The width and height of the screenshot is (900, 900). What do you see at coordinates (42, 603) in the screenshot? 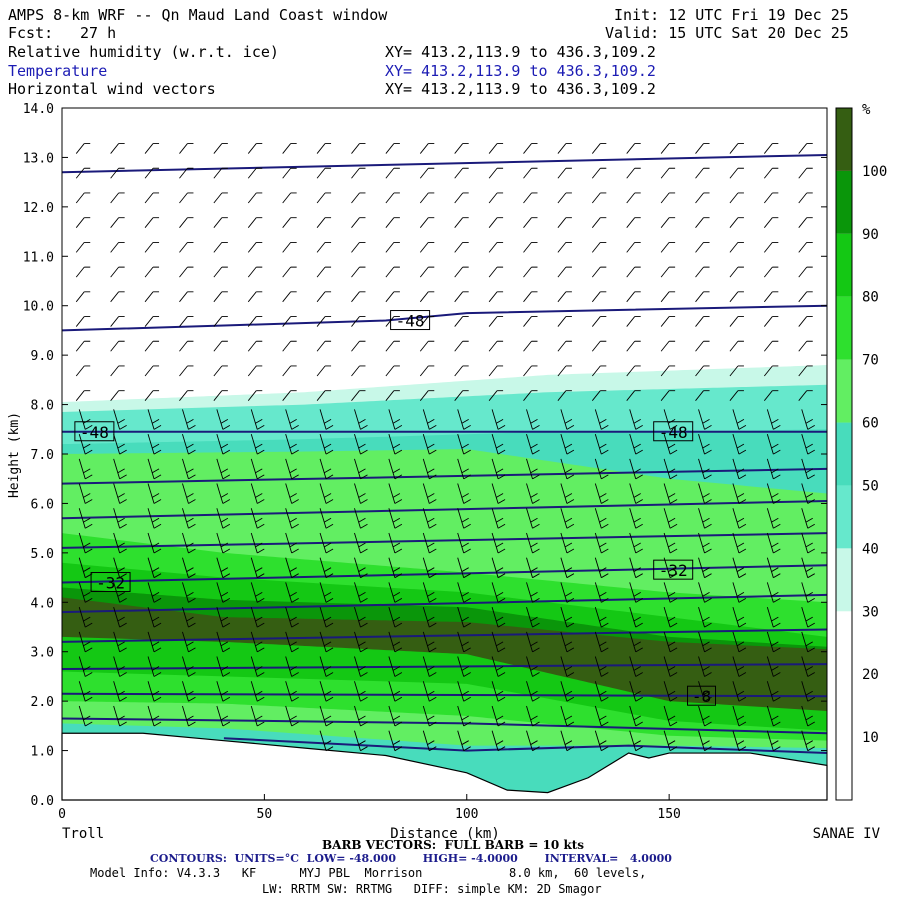
I see `y-tick-label: 4.0` at bounding box center [42, 603].